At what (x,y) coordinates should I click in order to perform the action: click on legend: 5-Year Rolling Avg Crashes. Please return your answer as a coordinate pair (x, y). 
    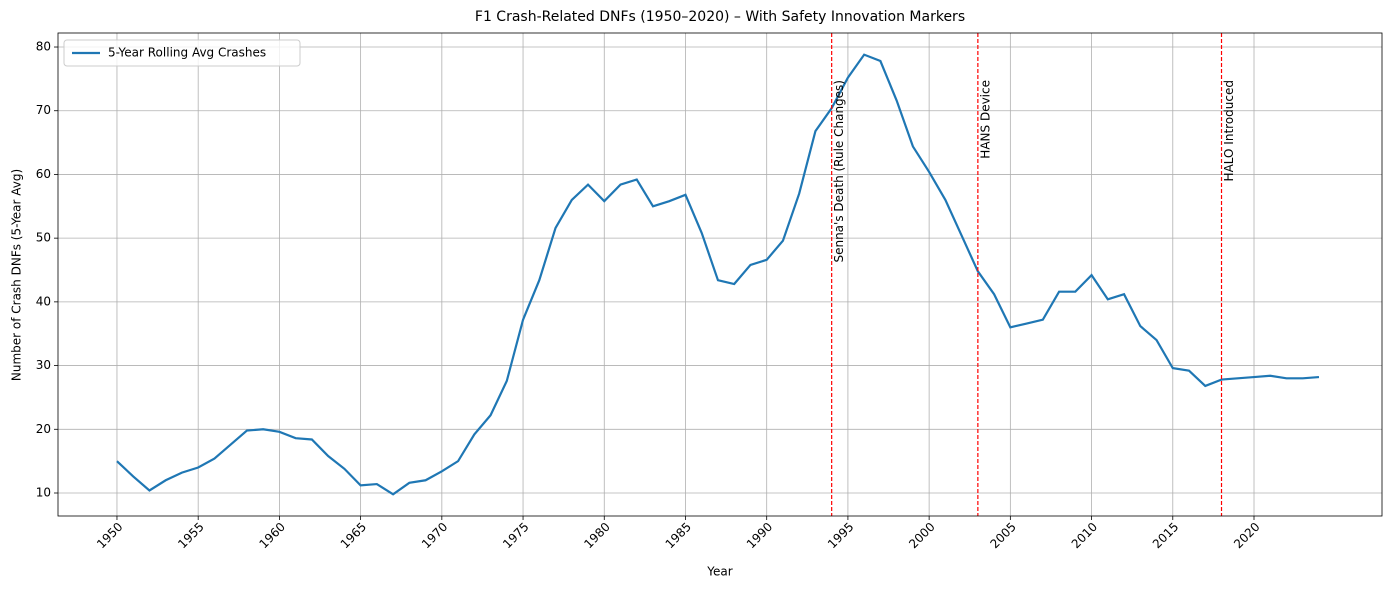
    Looking at the image, I should click on (182, 53).